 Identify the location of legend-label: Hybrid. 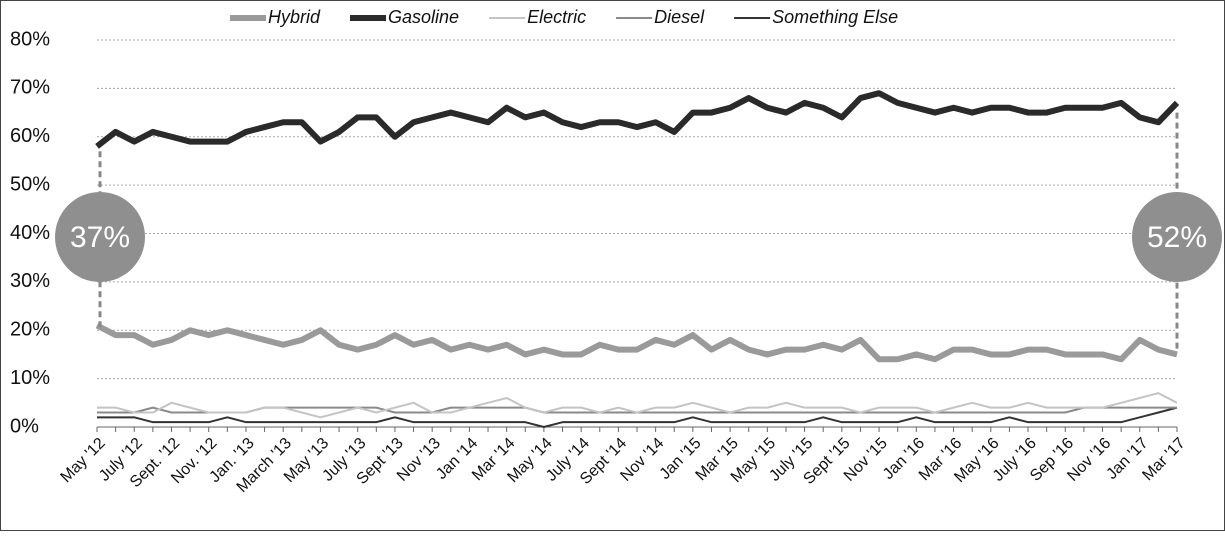
(294, 17).